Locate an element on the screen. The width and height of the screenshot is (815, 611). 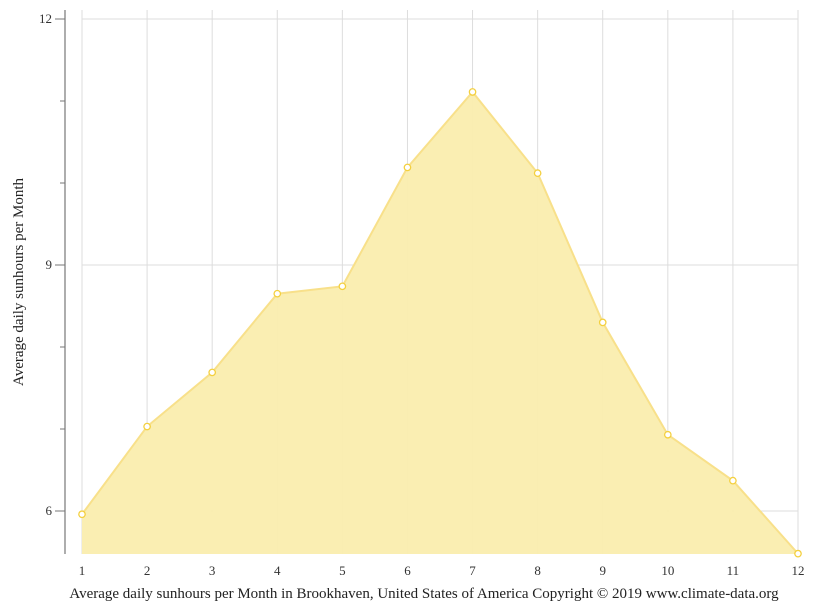
x-tick-label: 11 is located at coordinates (733, 570).